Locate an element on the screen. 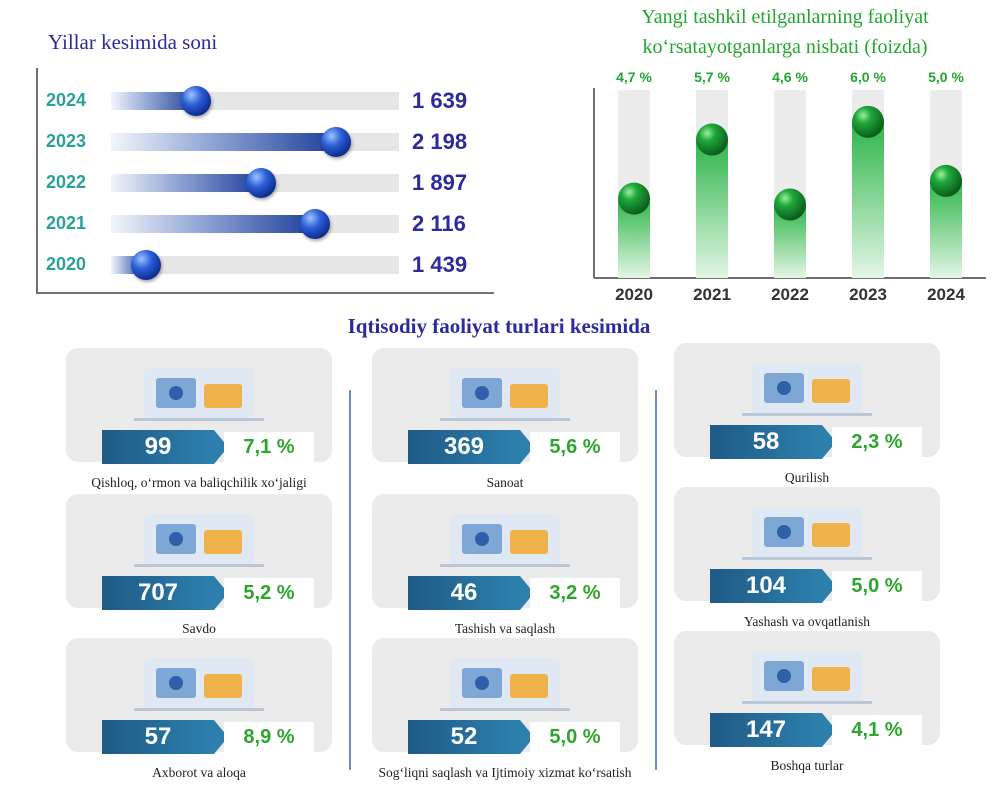  sector-count: 369 is located at coordinates (471, 447).